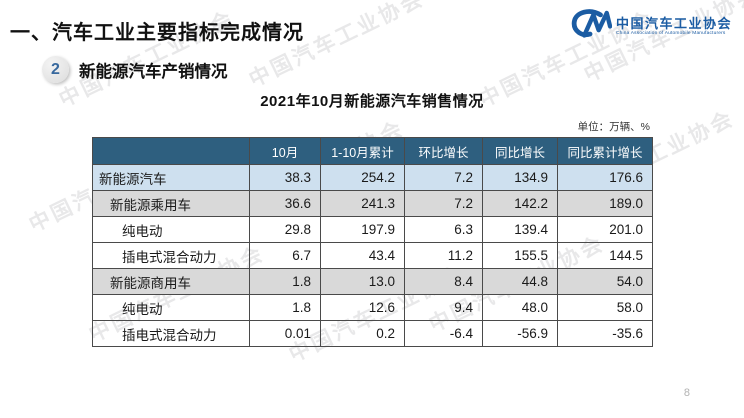  I want to click on value-cell: 11.2, so click(443, 255).